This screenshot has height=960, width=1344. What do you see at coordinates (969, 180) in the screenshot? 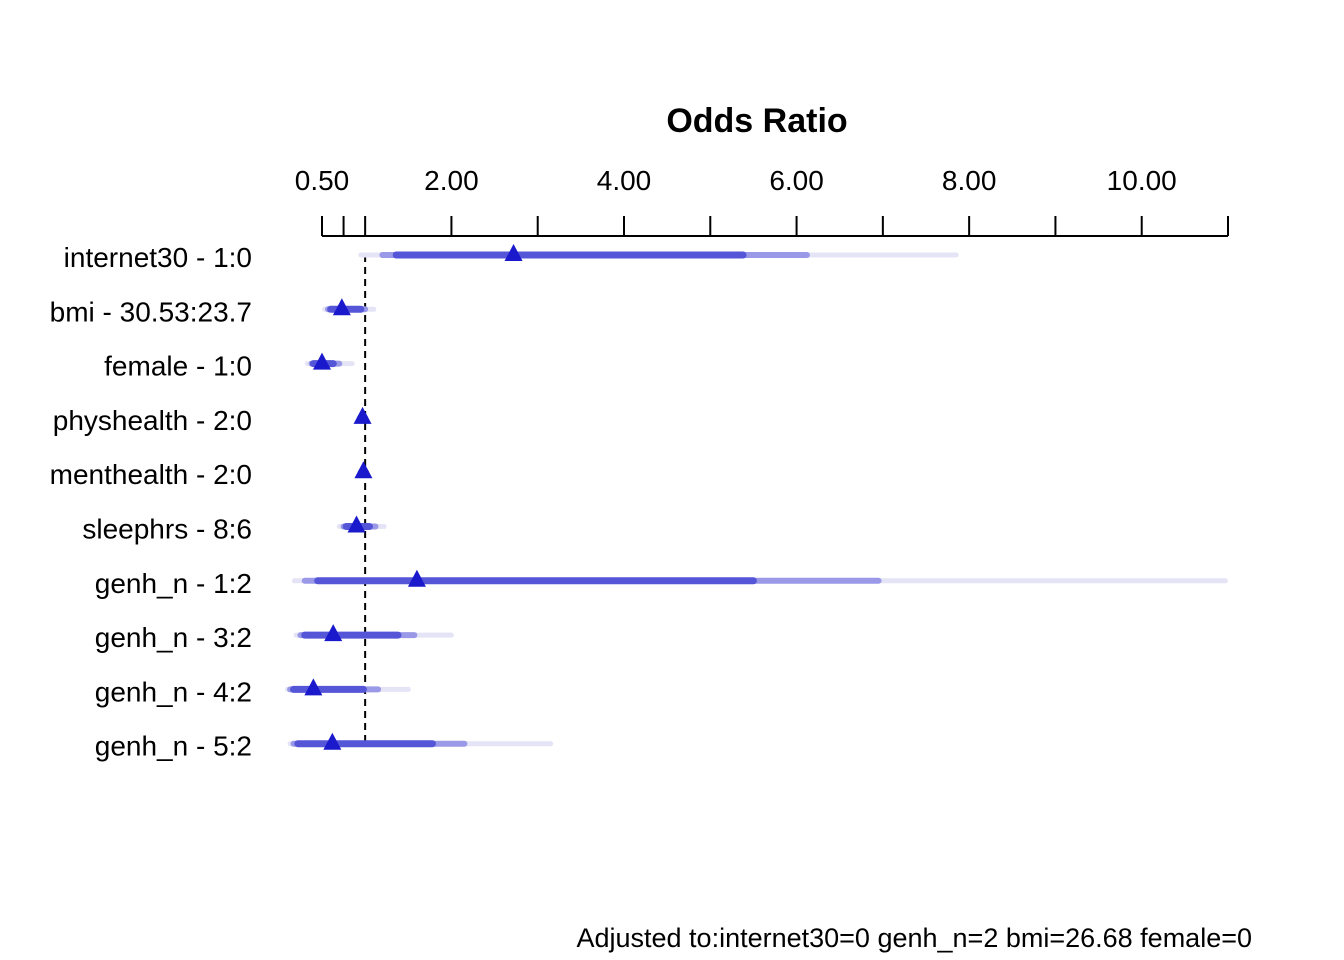
I see `x-tick-label: 8.00` at bounding box center [969, 180].